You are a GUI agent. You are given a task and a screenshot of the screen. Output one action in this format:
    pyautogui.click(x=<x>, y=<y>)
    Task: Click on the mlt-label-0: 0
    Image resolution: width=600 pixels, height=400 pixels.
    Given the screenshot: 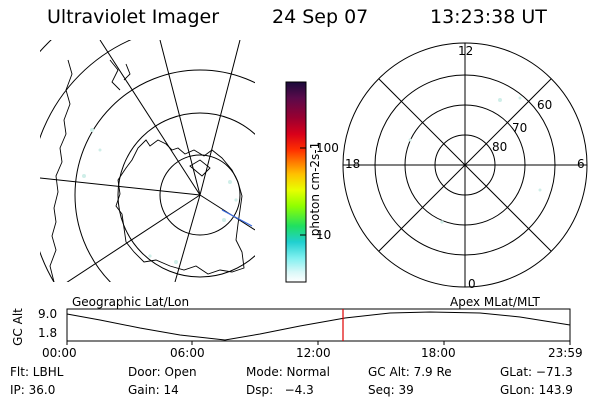 What is the action you would take?
    pyautogui.click(x=472, y=284)
    